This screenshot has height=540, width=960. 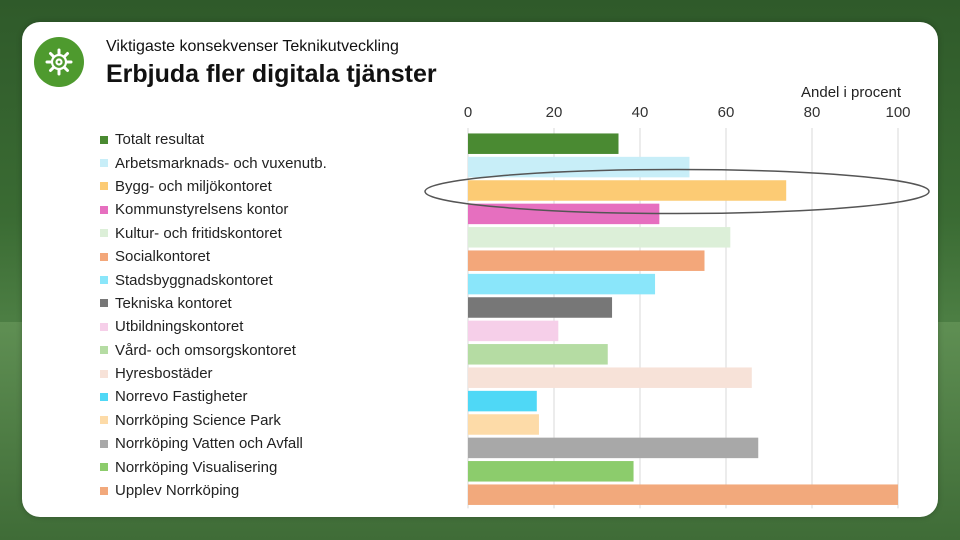 What do you see at coordinates (726, 112) in the screenshot?
I see `x-tick-label: 60` at bounding box center [726, 112].